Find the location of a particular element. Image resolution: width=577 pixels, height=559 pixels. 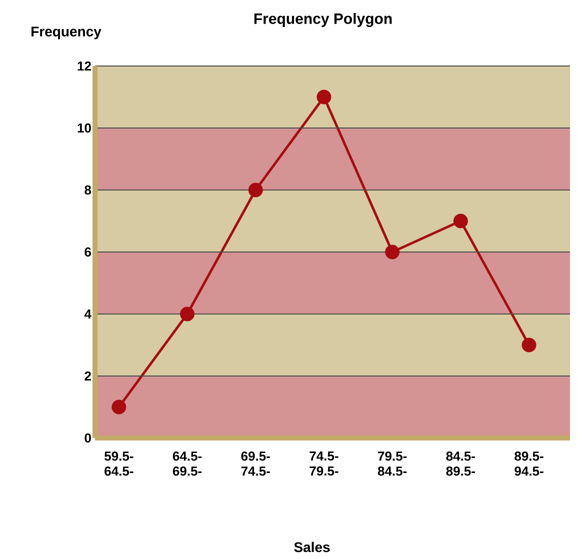

y-tick-label: 0 is located at coordinates (87, 438).